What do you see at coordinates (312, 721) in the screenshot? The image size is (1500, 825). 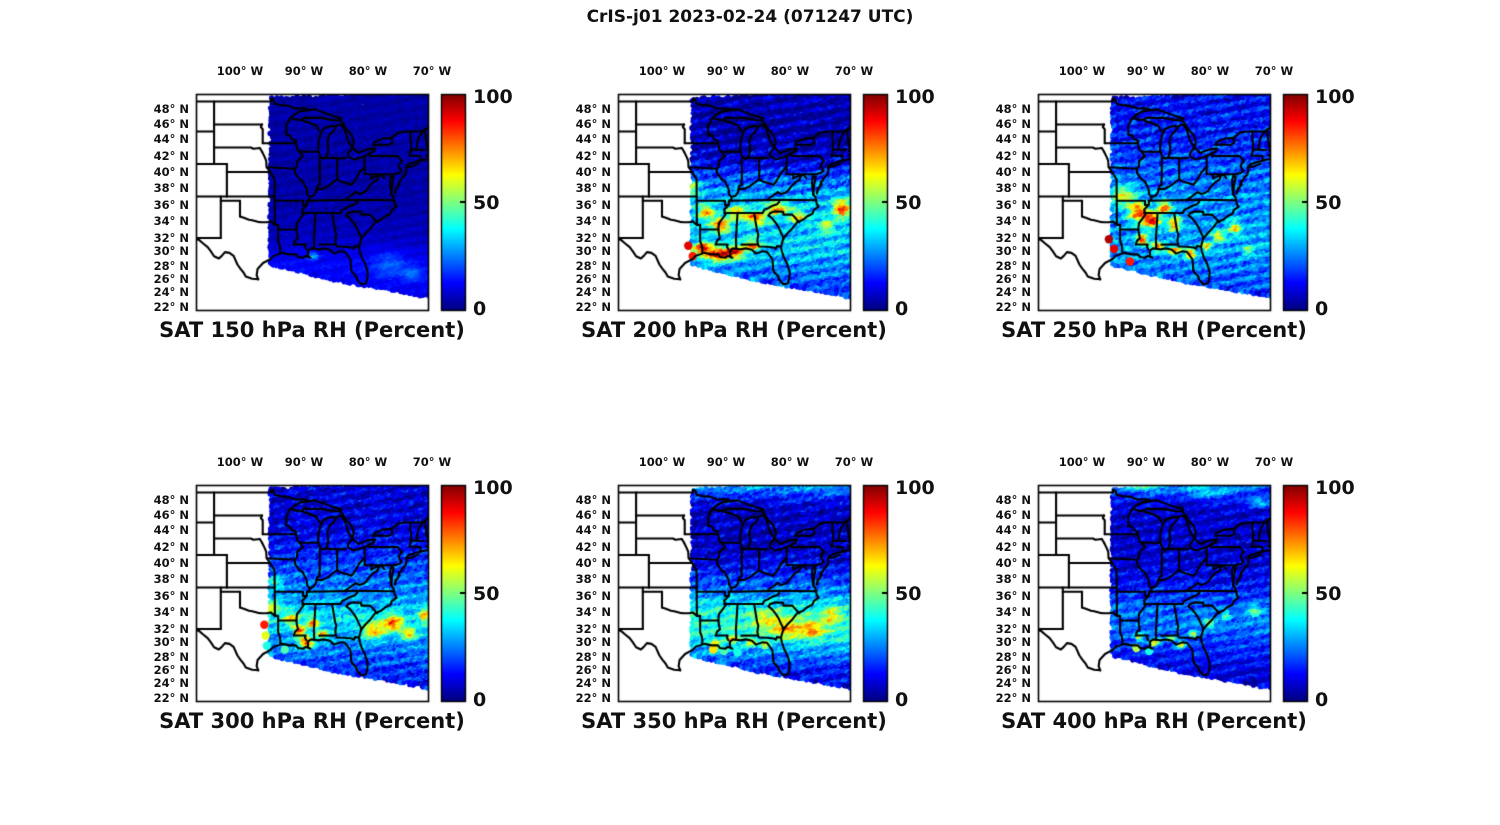 I see `panel-caption-300hpa: SAT 300 hPa RH (Percent)` at bounding box center [312, 721].